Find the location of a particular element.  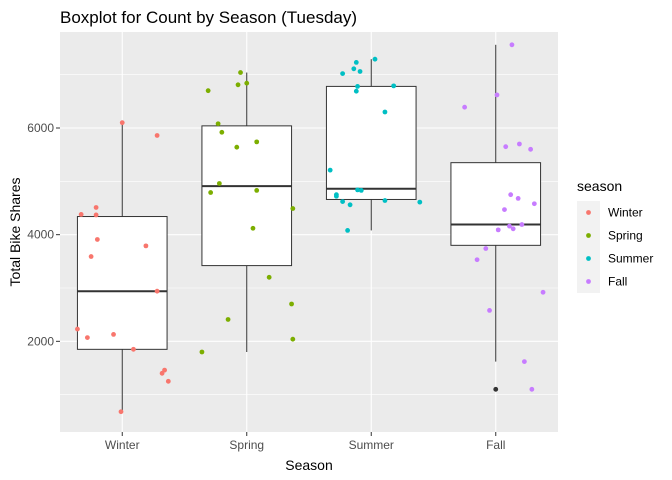

legend-key-spring is located at coordinates (588, 235).